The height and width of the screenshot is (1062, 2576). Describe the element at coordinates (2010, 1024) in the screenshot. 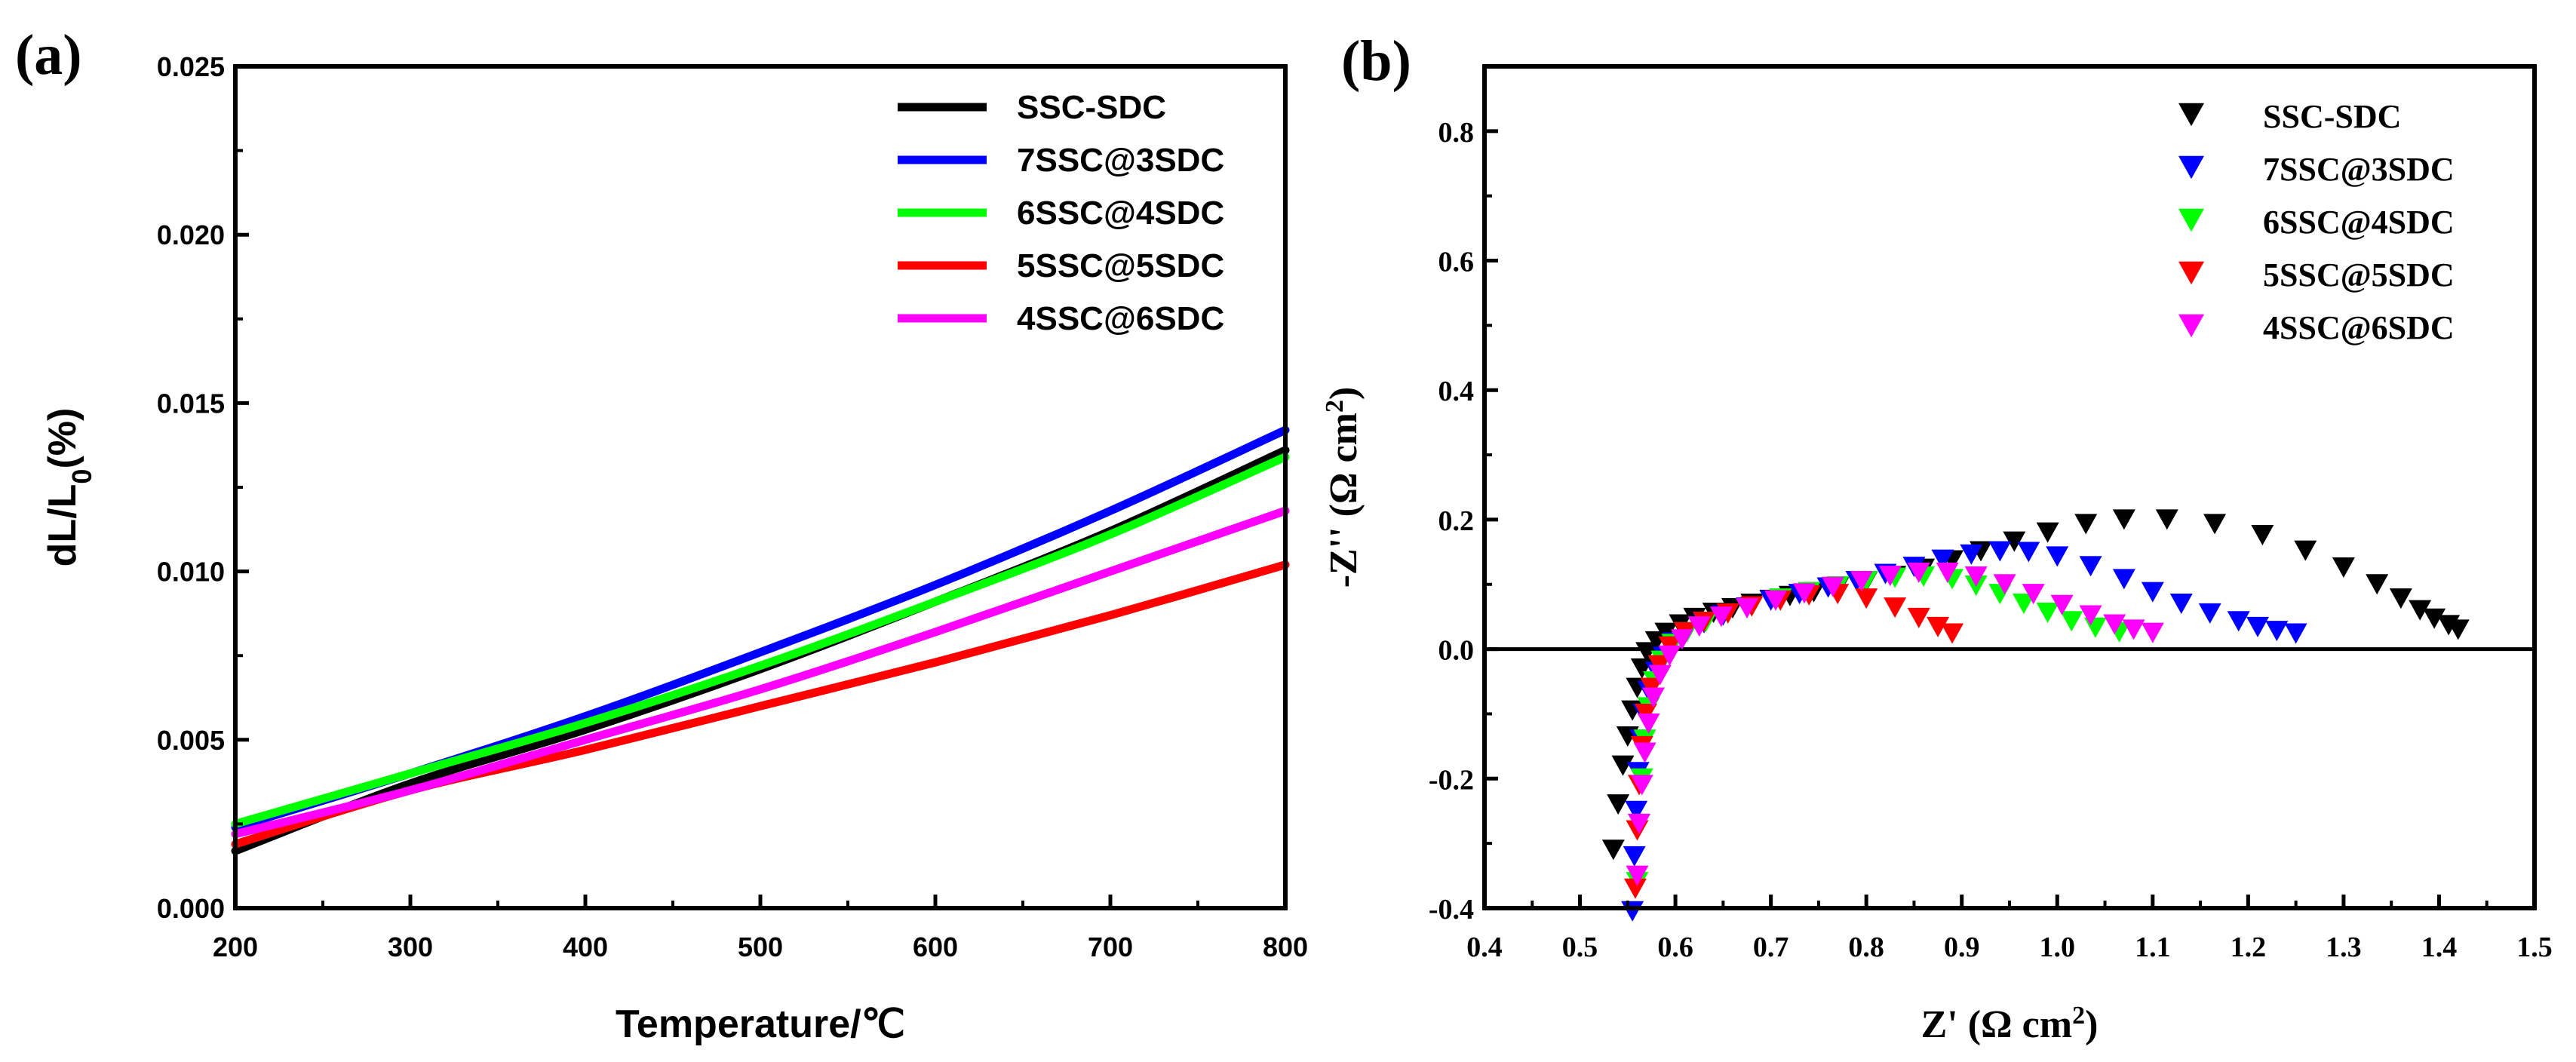

I see `panel-b-x-axis-label: Z' (Ω cm2)` at that location.